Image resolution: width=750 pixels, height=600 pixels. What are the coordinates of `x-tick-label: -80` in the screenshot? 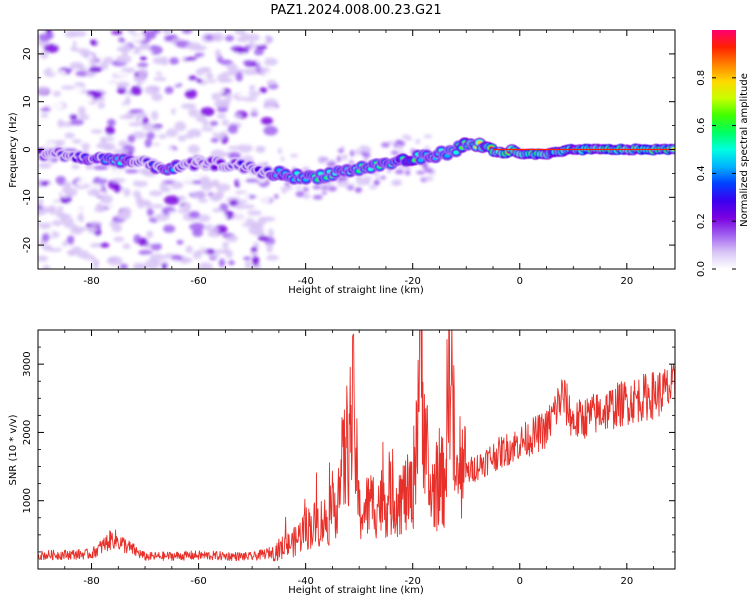 It's located at (91, 281).